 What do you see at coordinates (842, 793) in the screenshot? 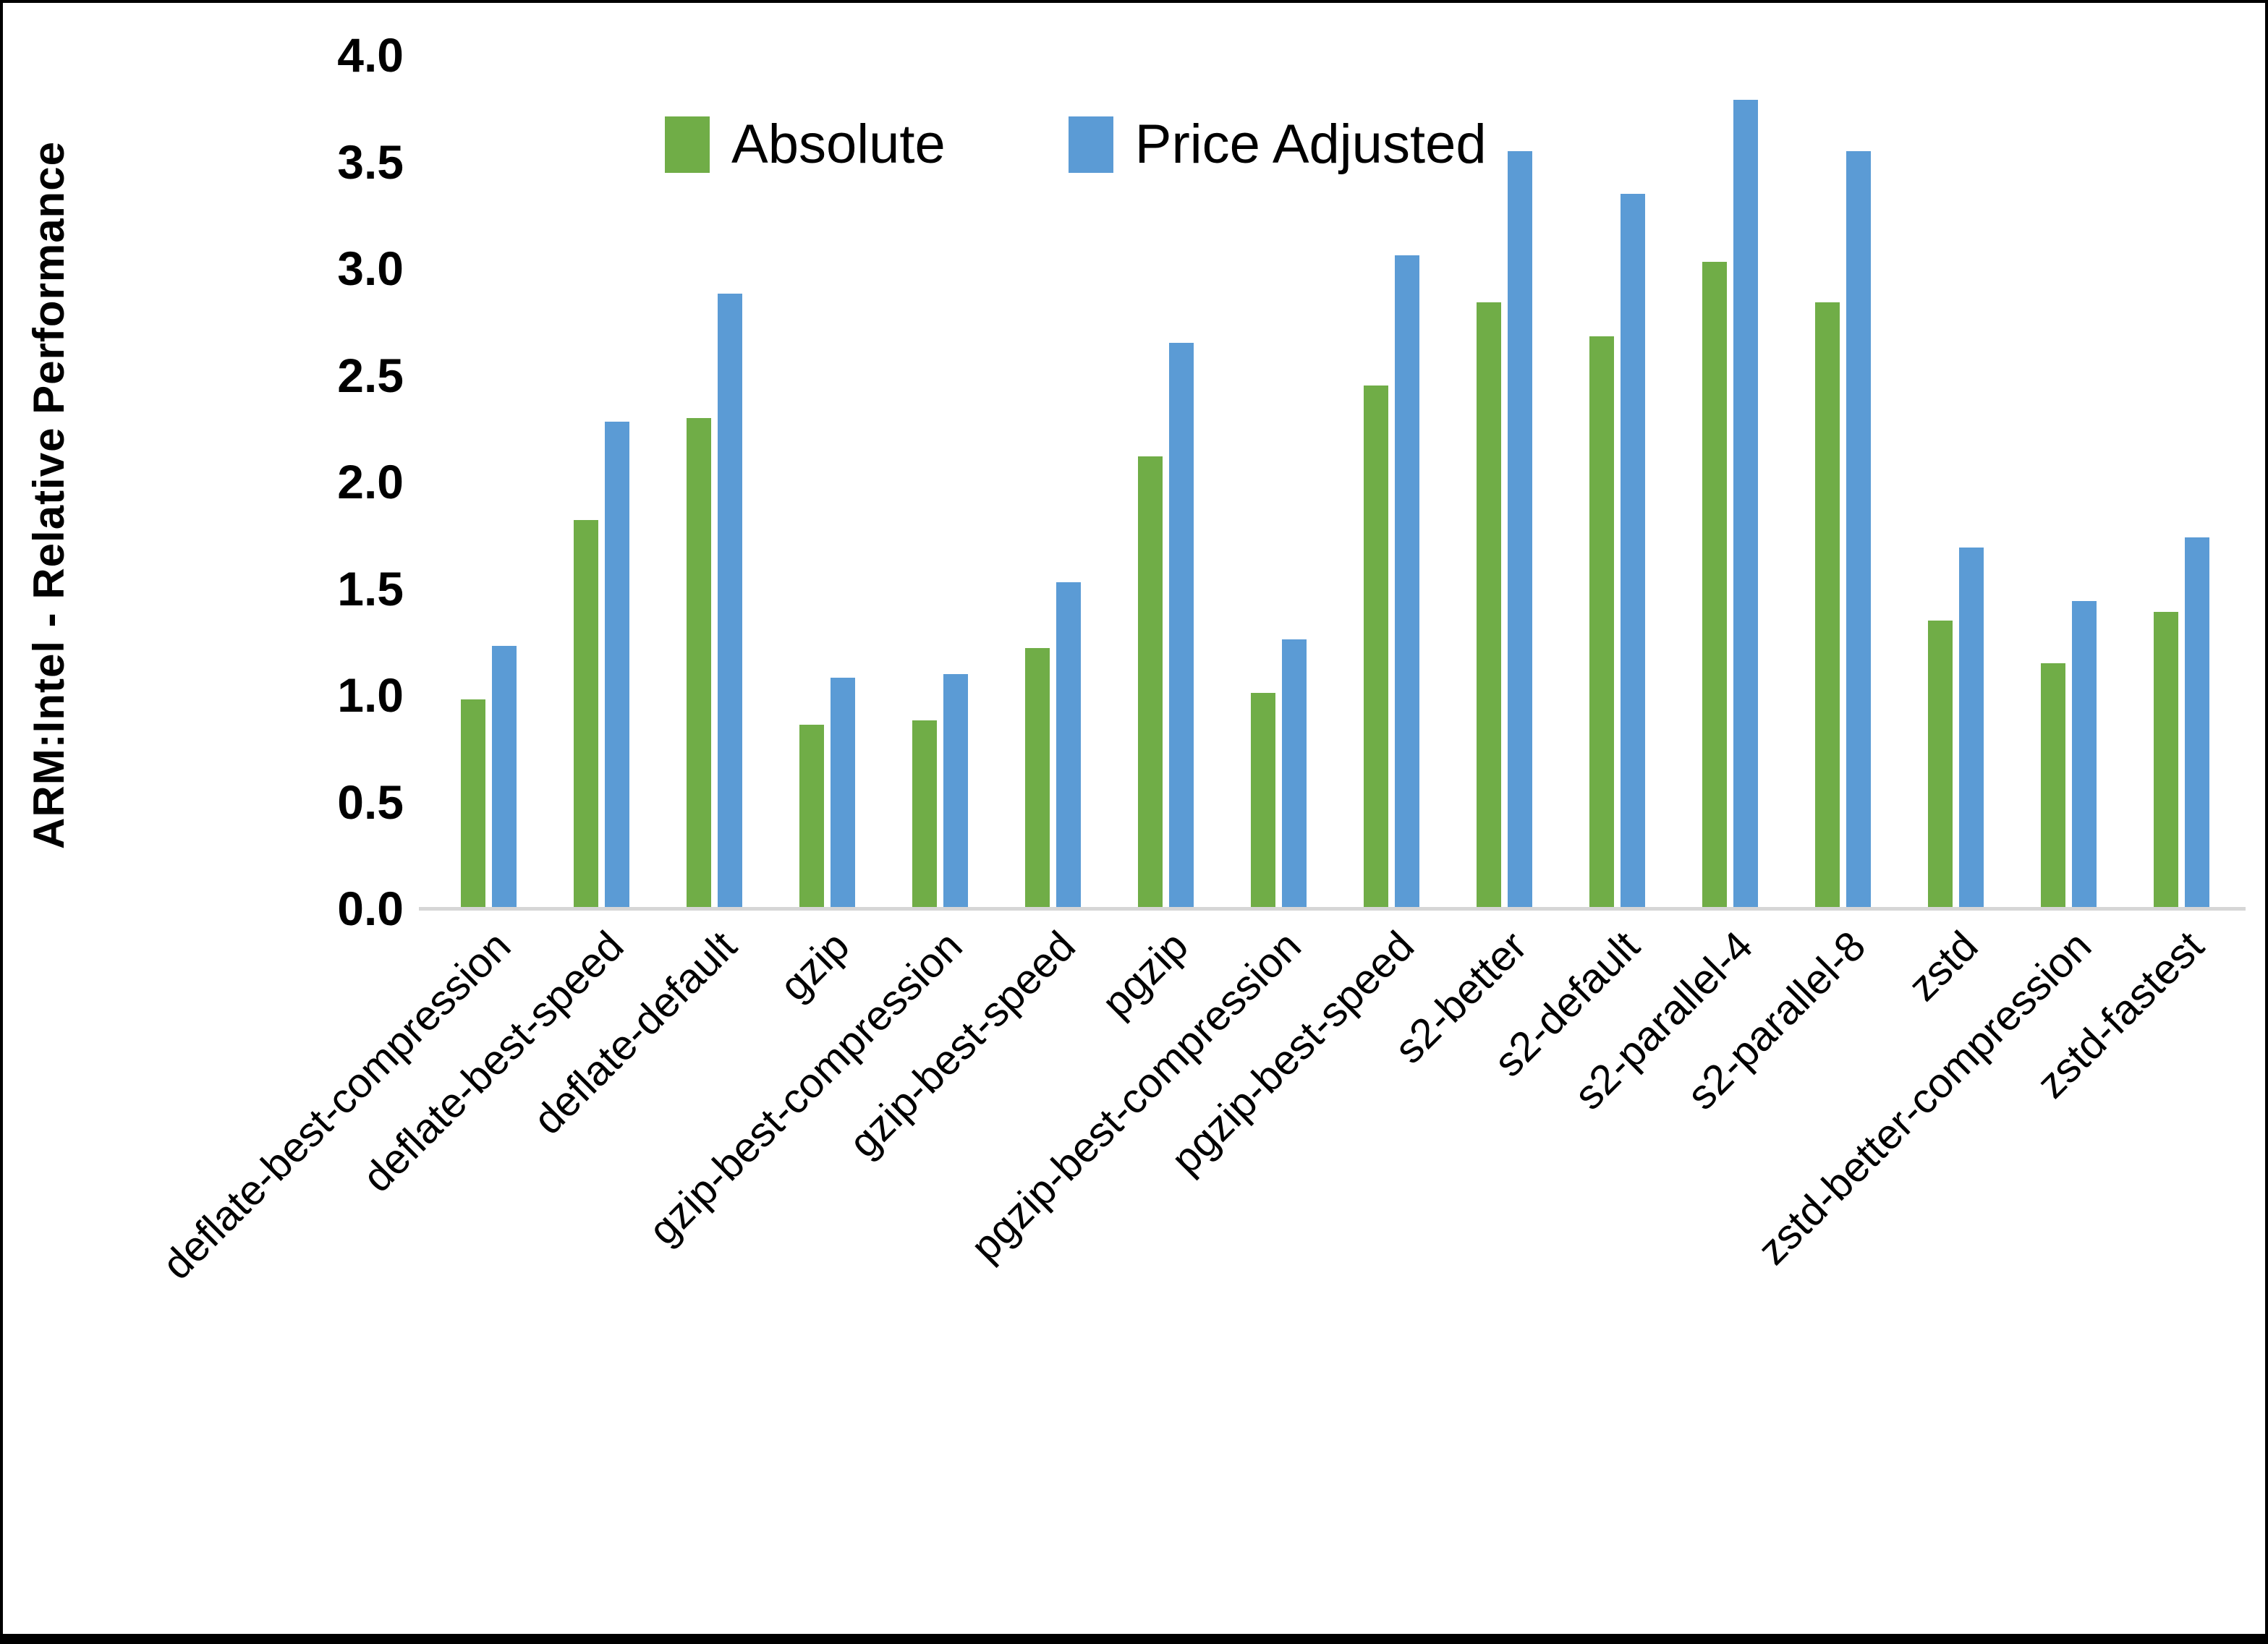
I see `bar-price-adjusted-gzip` at bounding box center [842, 793].